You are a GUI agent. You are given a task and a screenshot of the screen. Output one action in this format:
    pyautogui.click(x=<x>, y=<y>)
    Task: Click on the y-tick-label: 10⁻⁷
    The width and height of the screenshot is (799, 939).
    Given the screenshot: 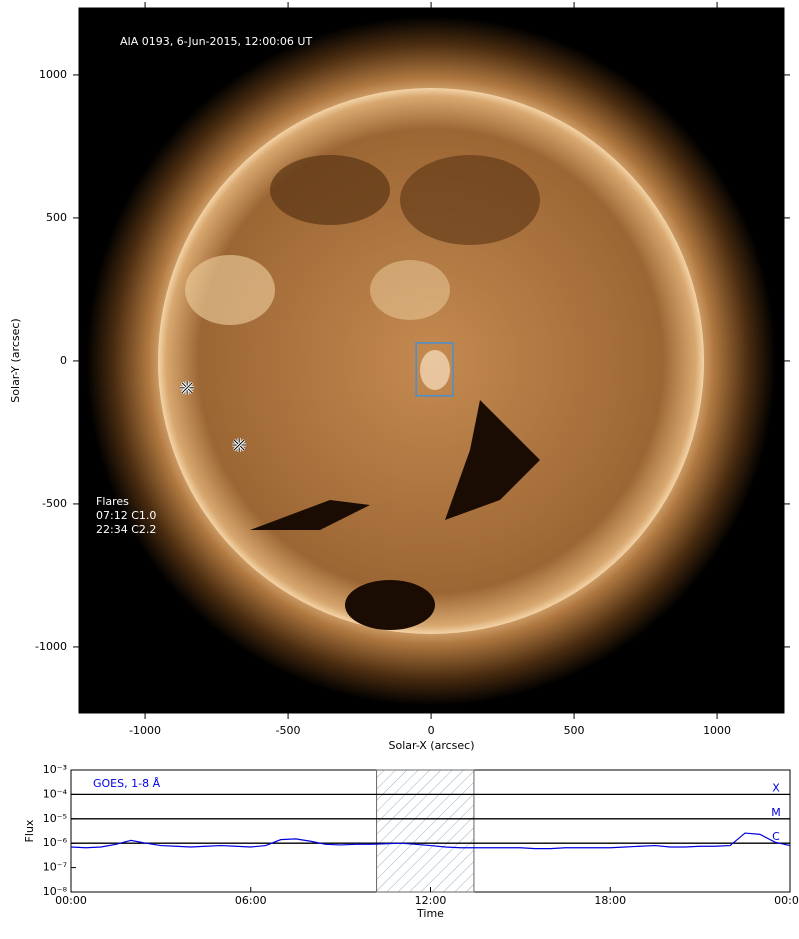 What is the action you would take?
    pyautogui.click(x=55, y=867)
    